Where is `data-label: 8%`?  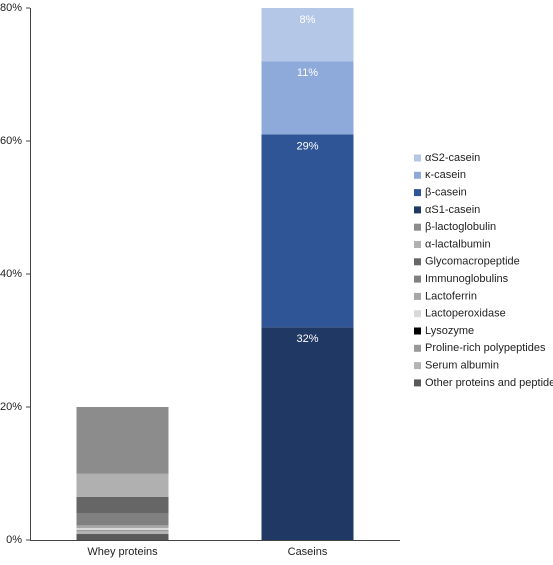
data-label: 8% is located at coordinates (308, 20).